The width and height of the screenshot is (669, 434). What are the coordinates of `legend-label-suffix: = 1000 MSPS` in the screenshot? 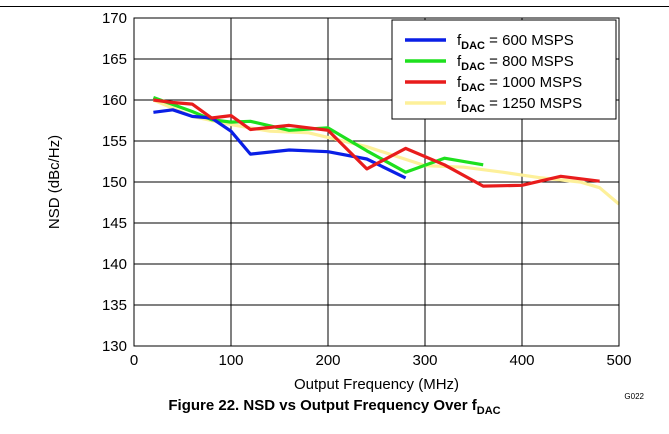 It's located at (533, 82).